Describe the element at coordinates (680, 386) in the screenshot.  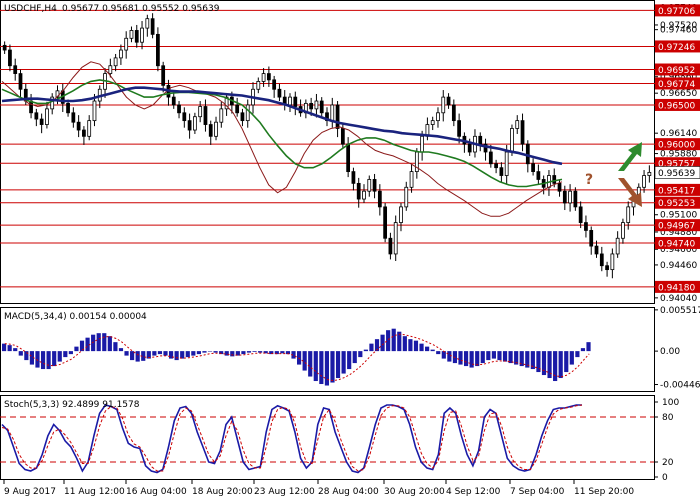
I see `macd-y-tick-label: -0.004467` at that location.